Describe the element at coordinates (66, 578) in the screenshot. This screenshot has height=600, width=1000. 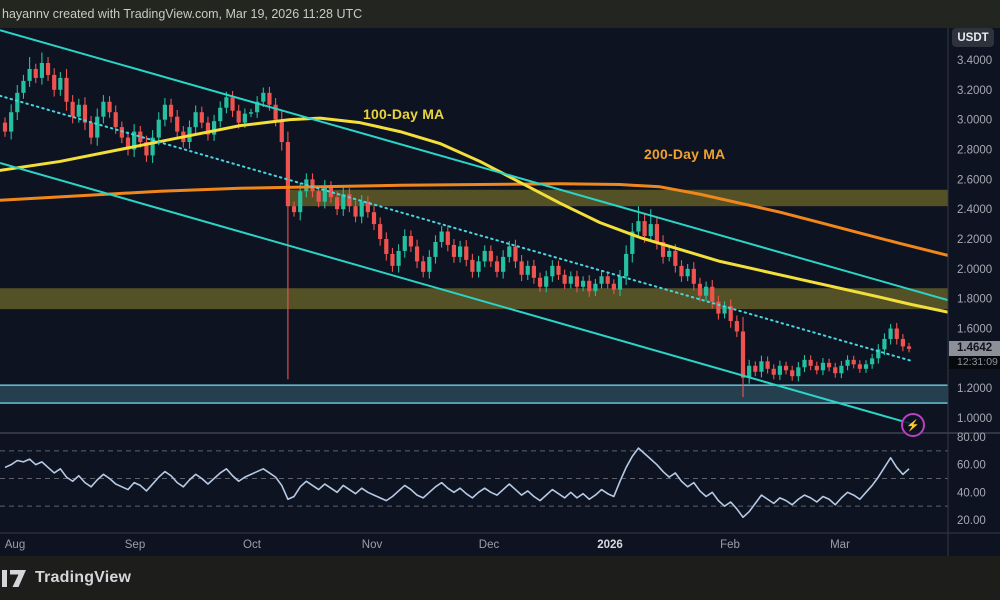
I see `tradingview-logo: TradingView` at that location.